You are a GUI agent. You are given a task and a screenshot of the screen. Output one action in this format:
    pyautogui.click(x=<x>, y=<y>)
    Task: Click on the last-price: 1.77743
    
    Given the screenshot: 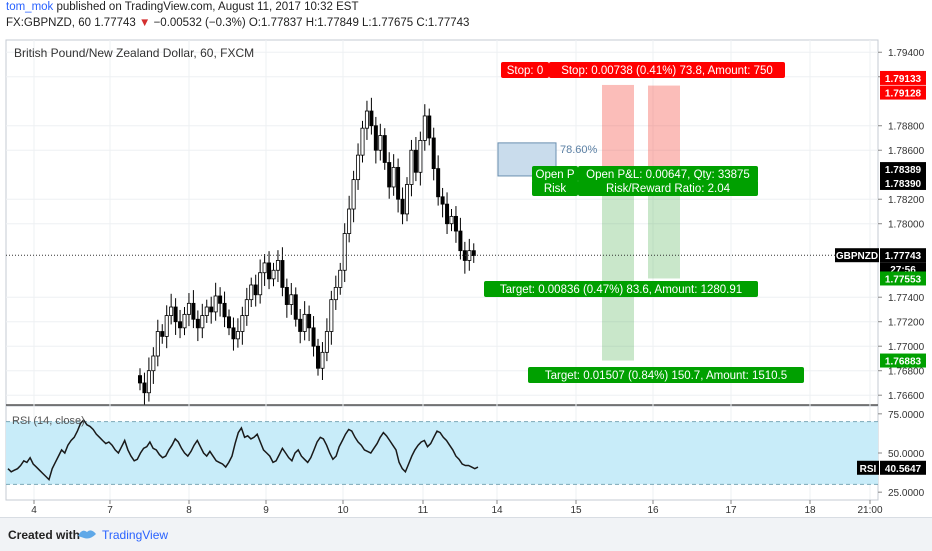 What is the action you would take?
    pyautogui.click(x=115, y=23)
    